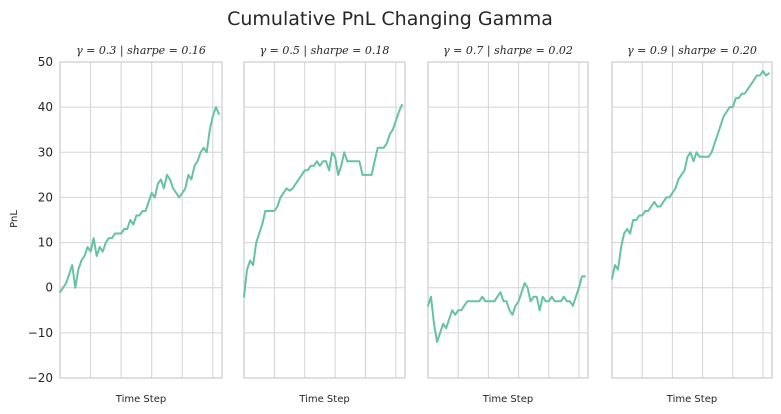 The image size is (781, 414). I want to click on y-tick-label: 20, so click(45, 197).